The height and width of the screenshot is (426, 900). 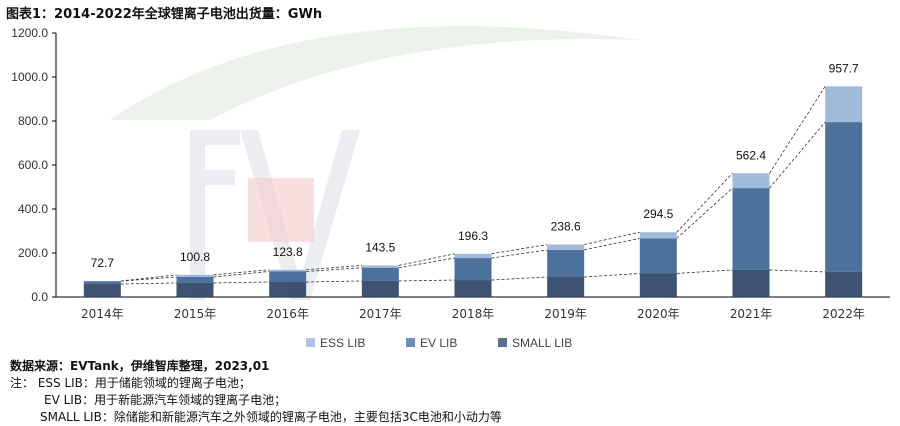 I want to click on total-label: 123.8, so click(x=288, y=252).